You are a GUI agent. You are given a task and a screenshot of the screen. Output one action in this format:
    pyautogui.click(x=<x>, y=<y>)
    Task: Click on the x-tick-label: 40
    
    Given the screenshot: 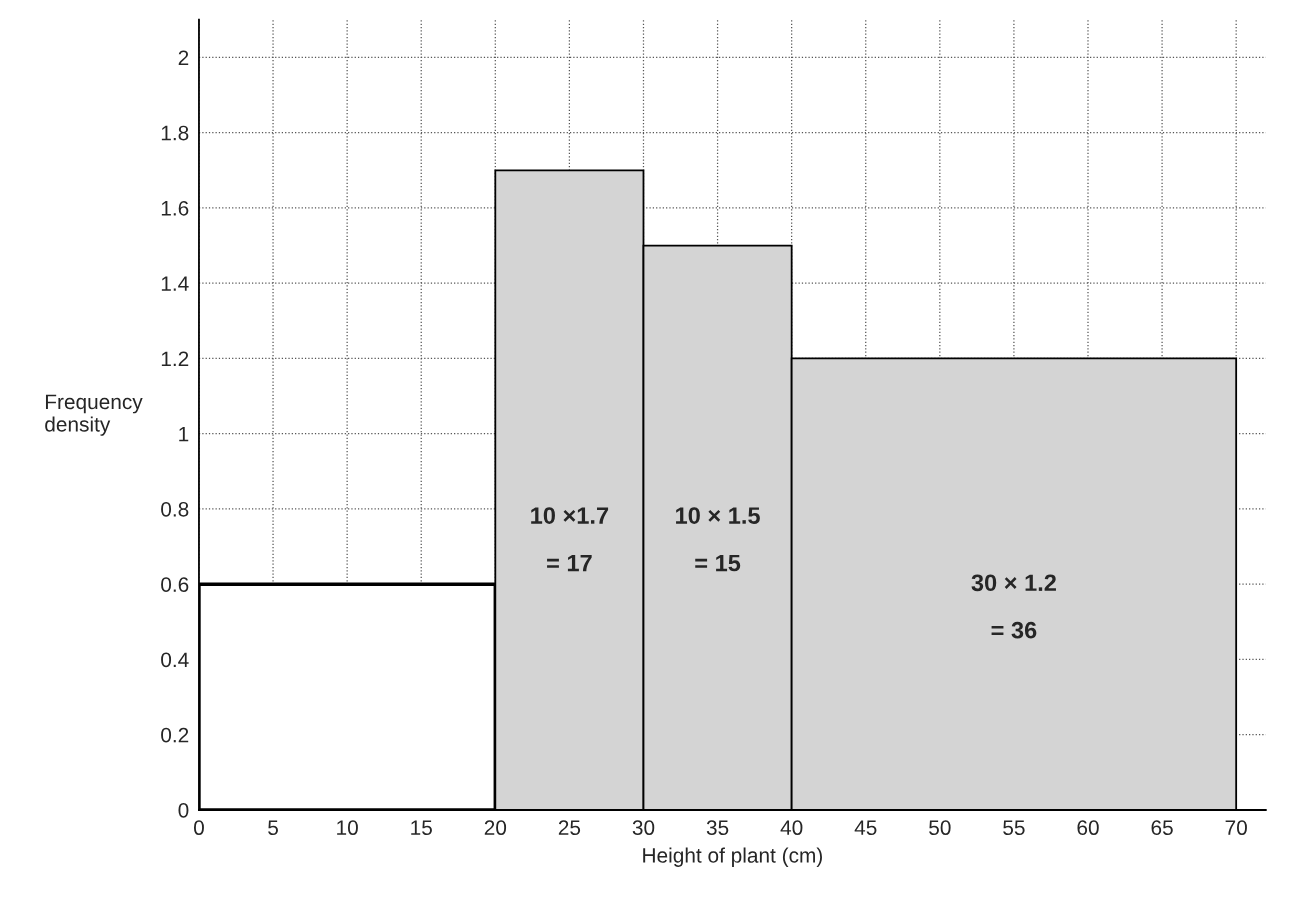 What is the action you would take?
    pyautogui.click(x=791, y=828)
    